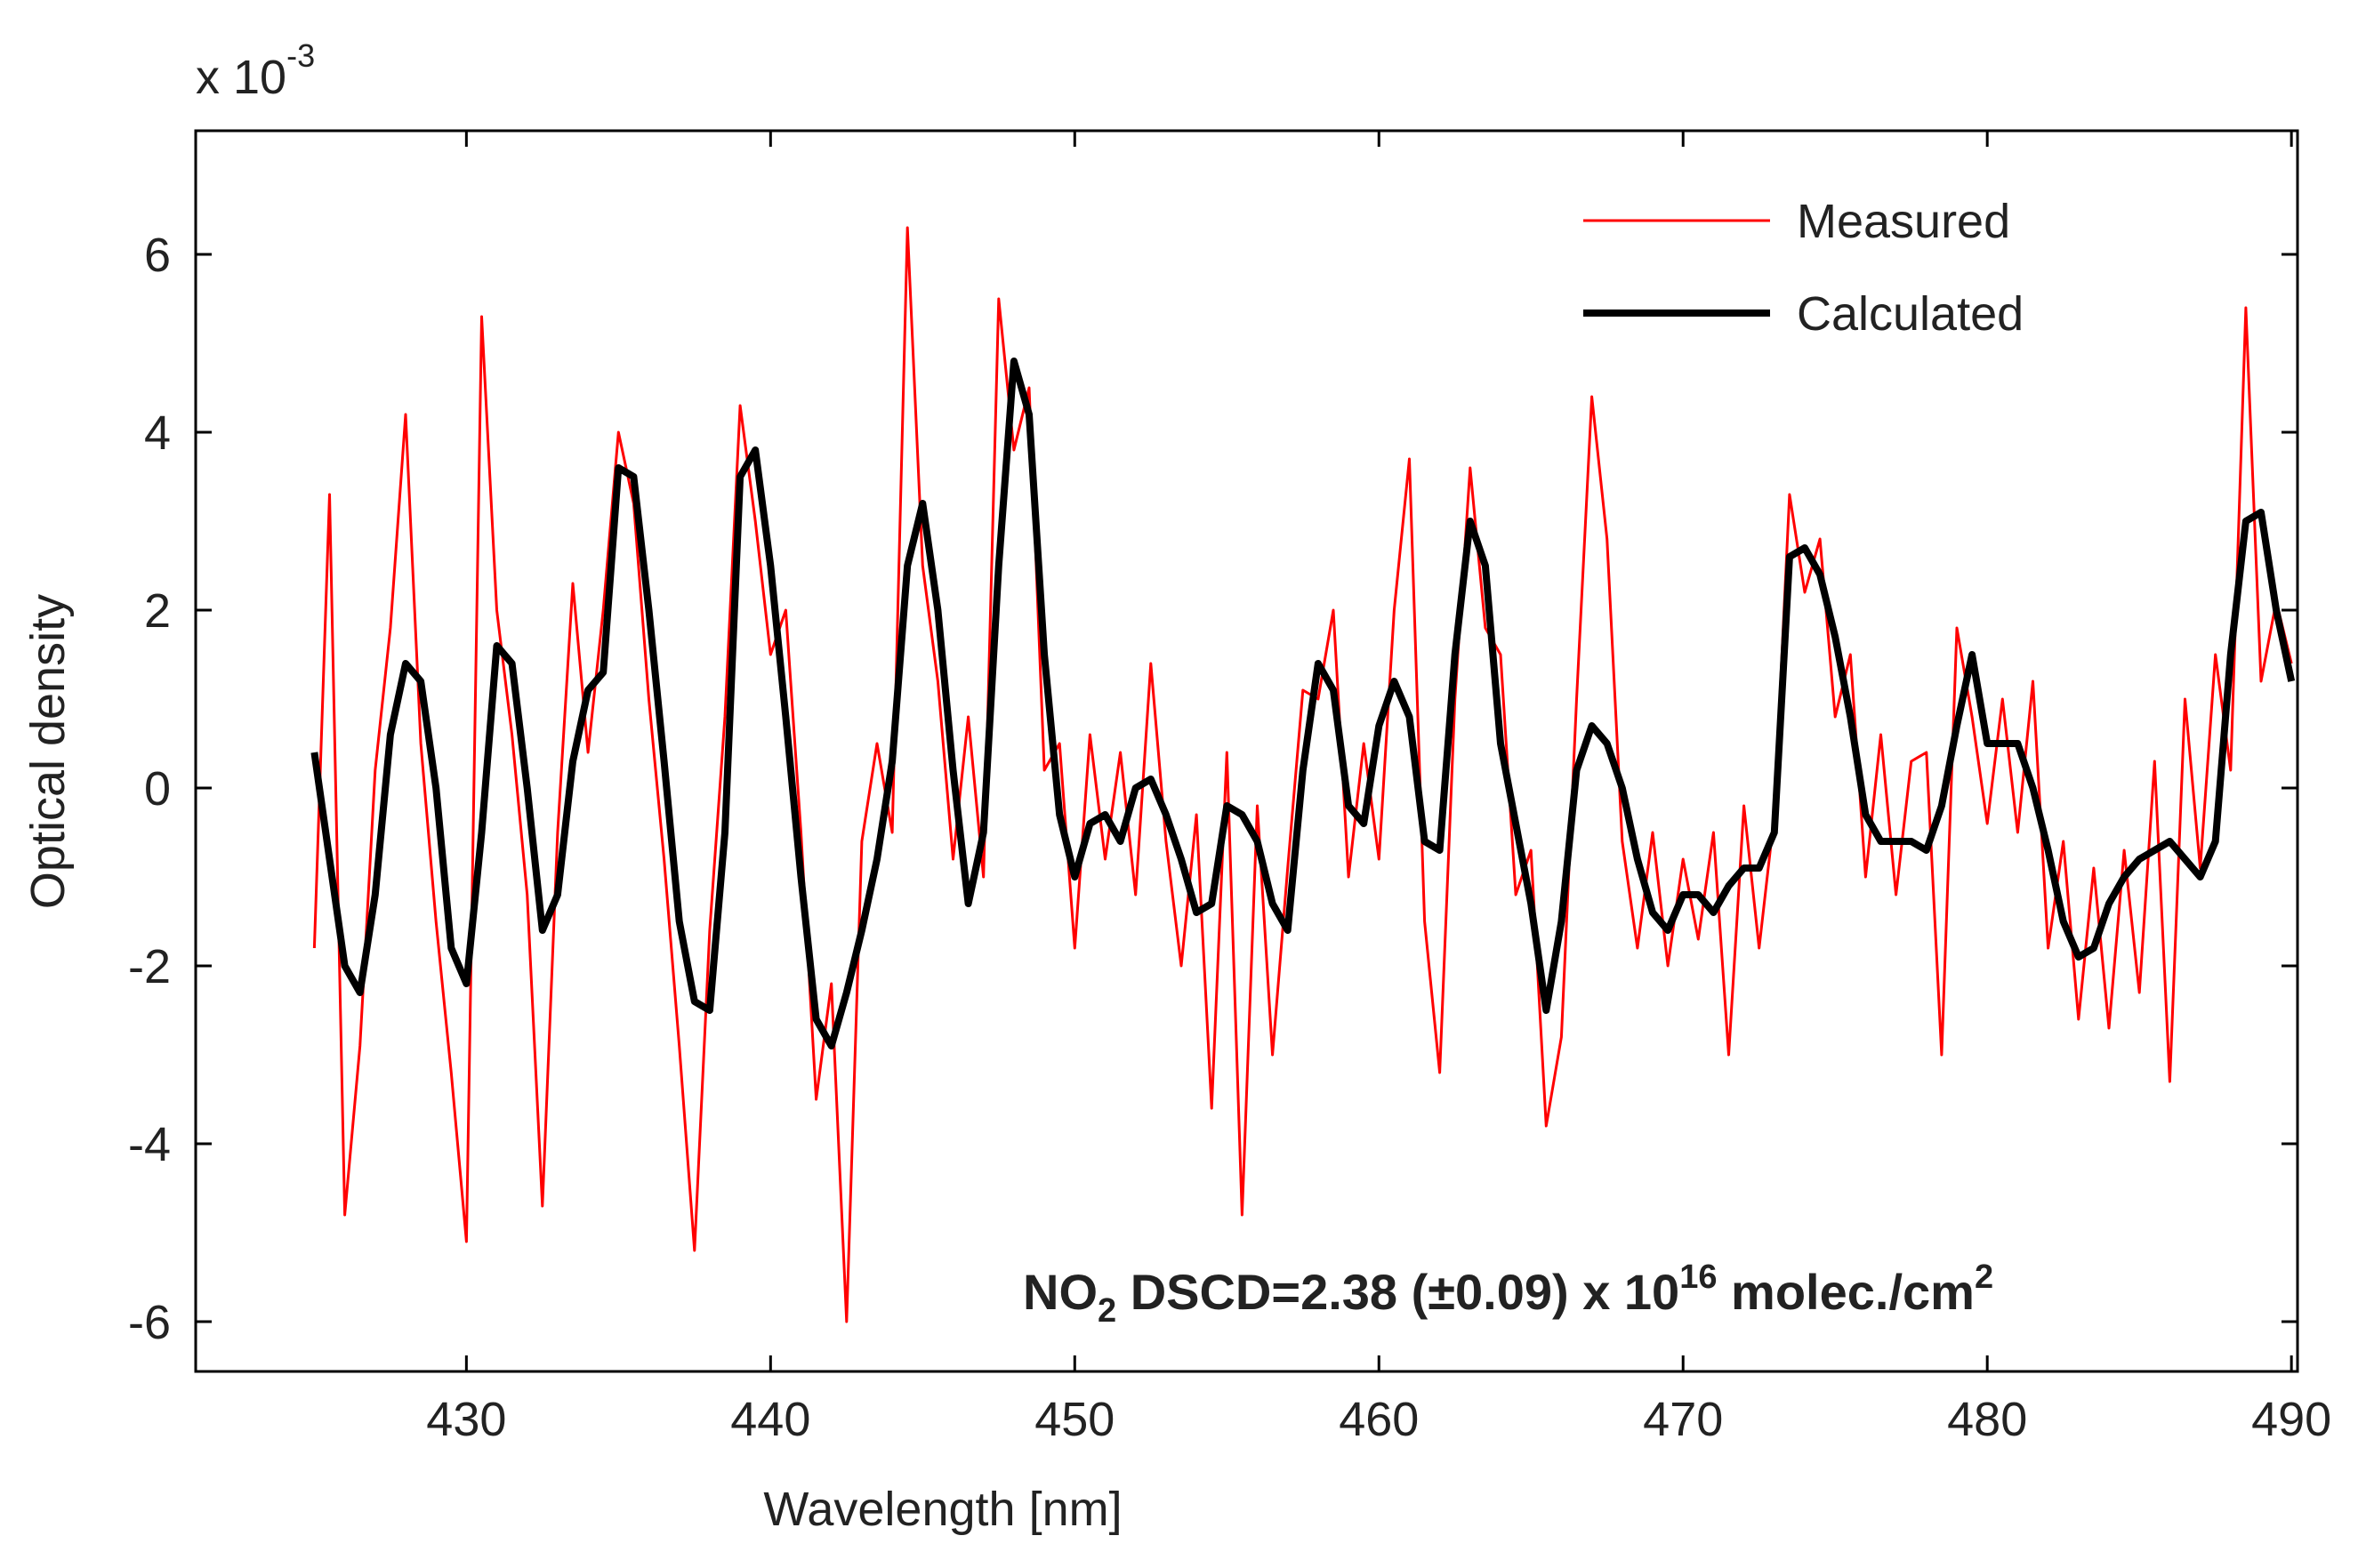 This screenshot has height=1568, width=2358. Describe the element at coordinates (149, 1144) in the screenshot. I see `y-tick-label: -4` at that location.